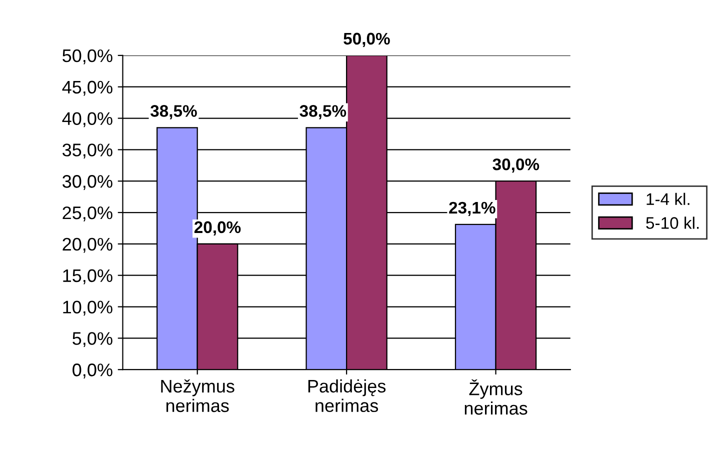 This screenshot has width=722, height=462. Describe the element at coordinates (367, 40) in the screenshot. I see `data-label: 50,0%` at that location.